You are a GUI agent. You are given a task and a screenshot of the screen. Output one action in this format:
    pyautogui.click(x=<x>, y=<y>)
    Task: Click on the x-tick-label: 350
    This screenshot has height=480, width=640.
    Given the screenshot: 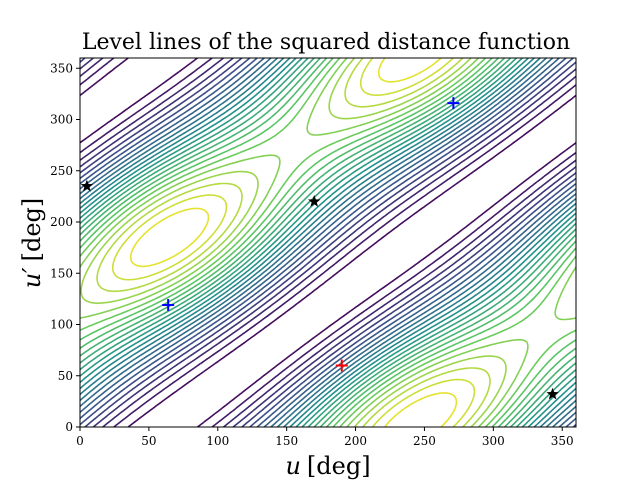 What is the action you would take?
    pyautogui.click(x=562, y=441)
    